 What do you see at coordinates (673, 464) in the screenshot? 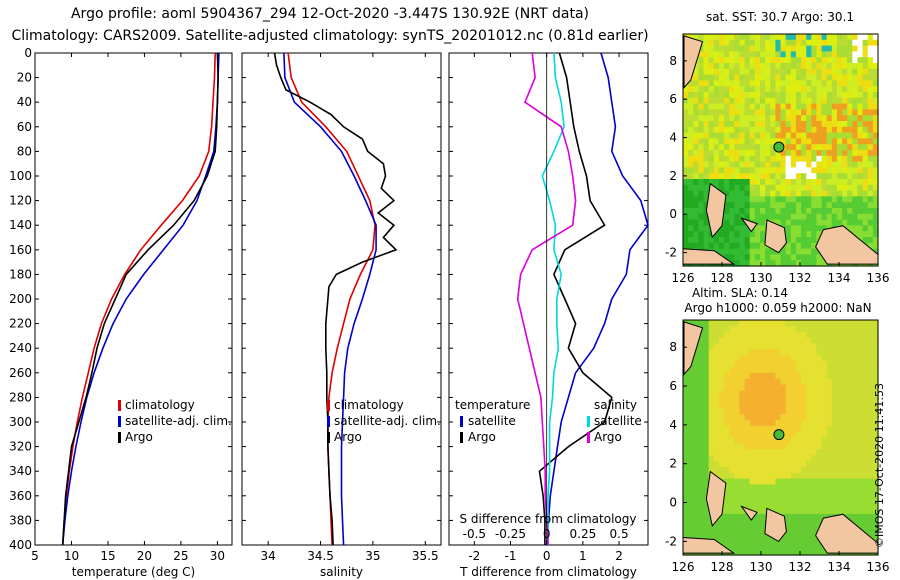
I see `sla_map-ytick-label: 2` at bounding box center [673, 464].